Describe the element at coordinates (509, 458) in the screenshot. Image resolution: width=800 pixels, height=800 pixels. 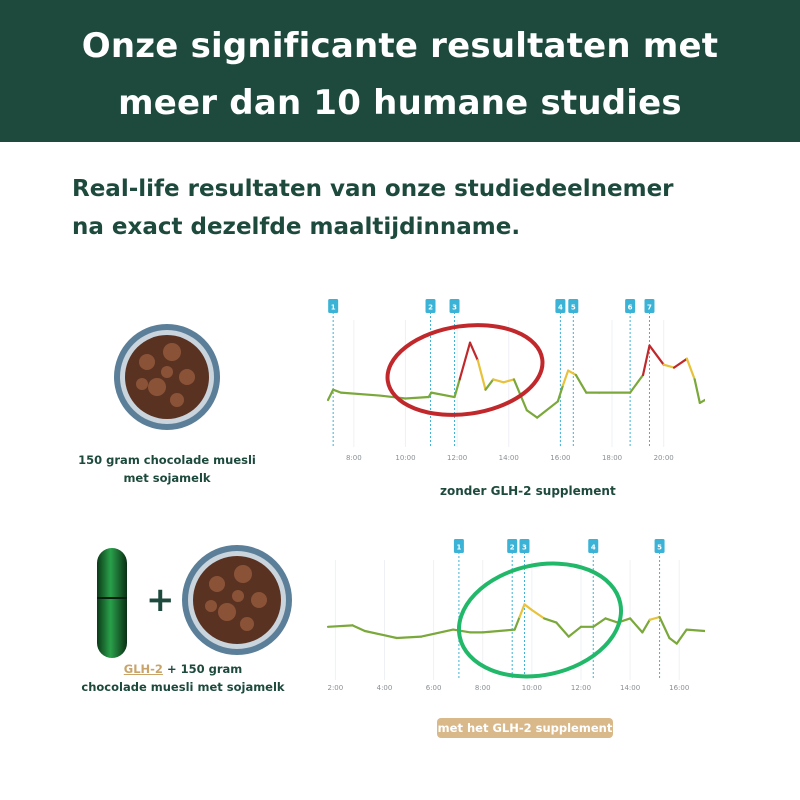
I see `x-tick-label: 14:00` at that location.